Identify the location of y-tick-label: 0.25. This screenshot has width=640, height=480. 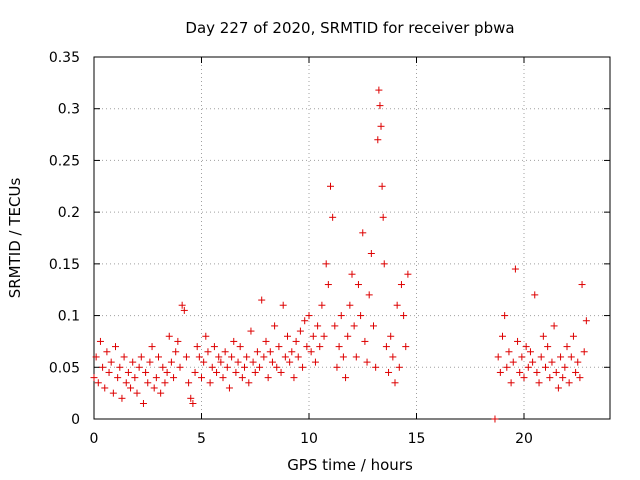
(64, 161).